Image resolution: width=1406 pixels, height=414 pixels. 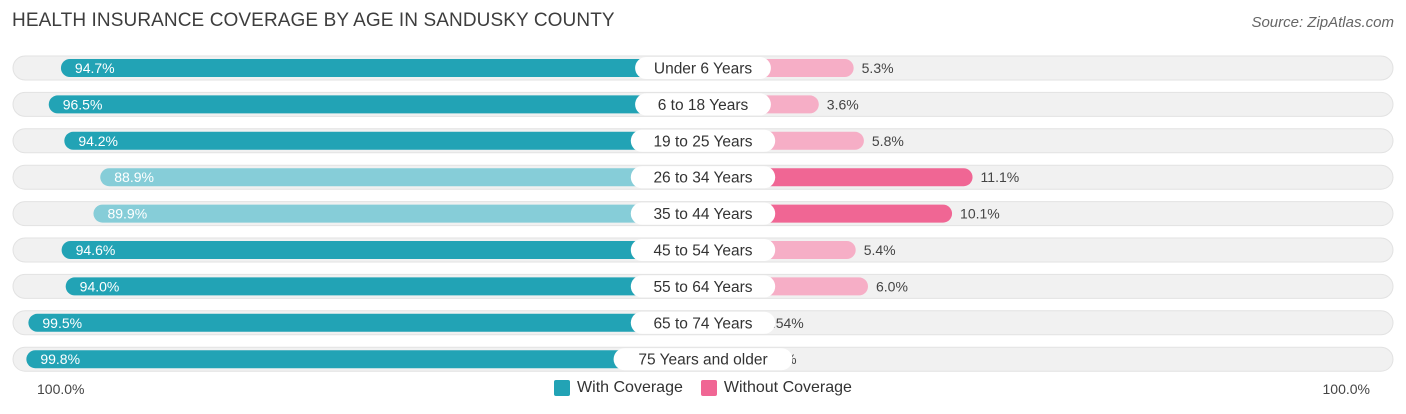 I want to click on label-without-coverage: 5.8%, so click(x=888, y=141).